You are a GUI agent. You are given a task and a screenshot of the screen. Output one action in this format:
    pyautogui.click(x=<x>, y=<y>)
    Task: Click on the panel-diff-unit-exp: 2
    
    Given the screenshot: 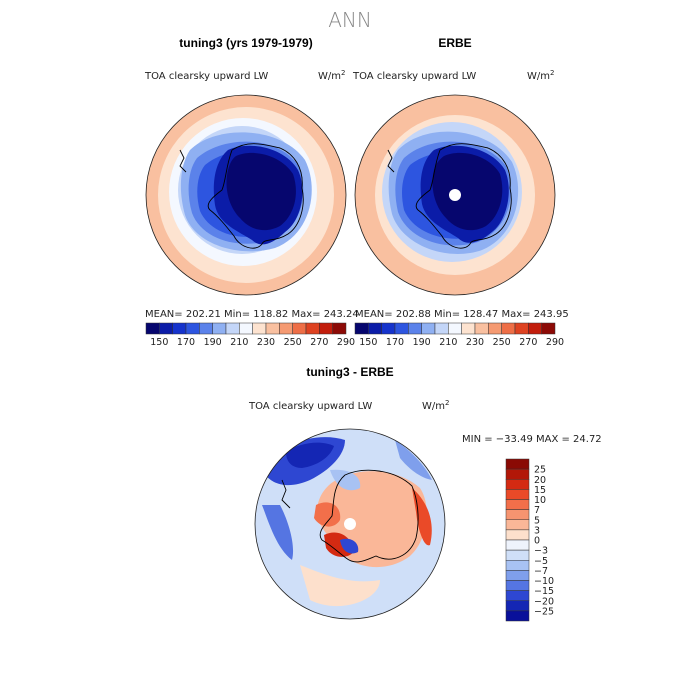 What is the action you would take?
    pyautogui.click(x=447, y=403)
    